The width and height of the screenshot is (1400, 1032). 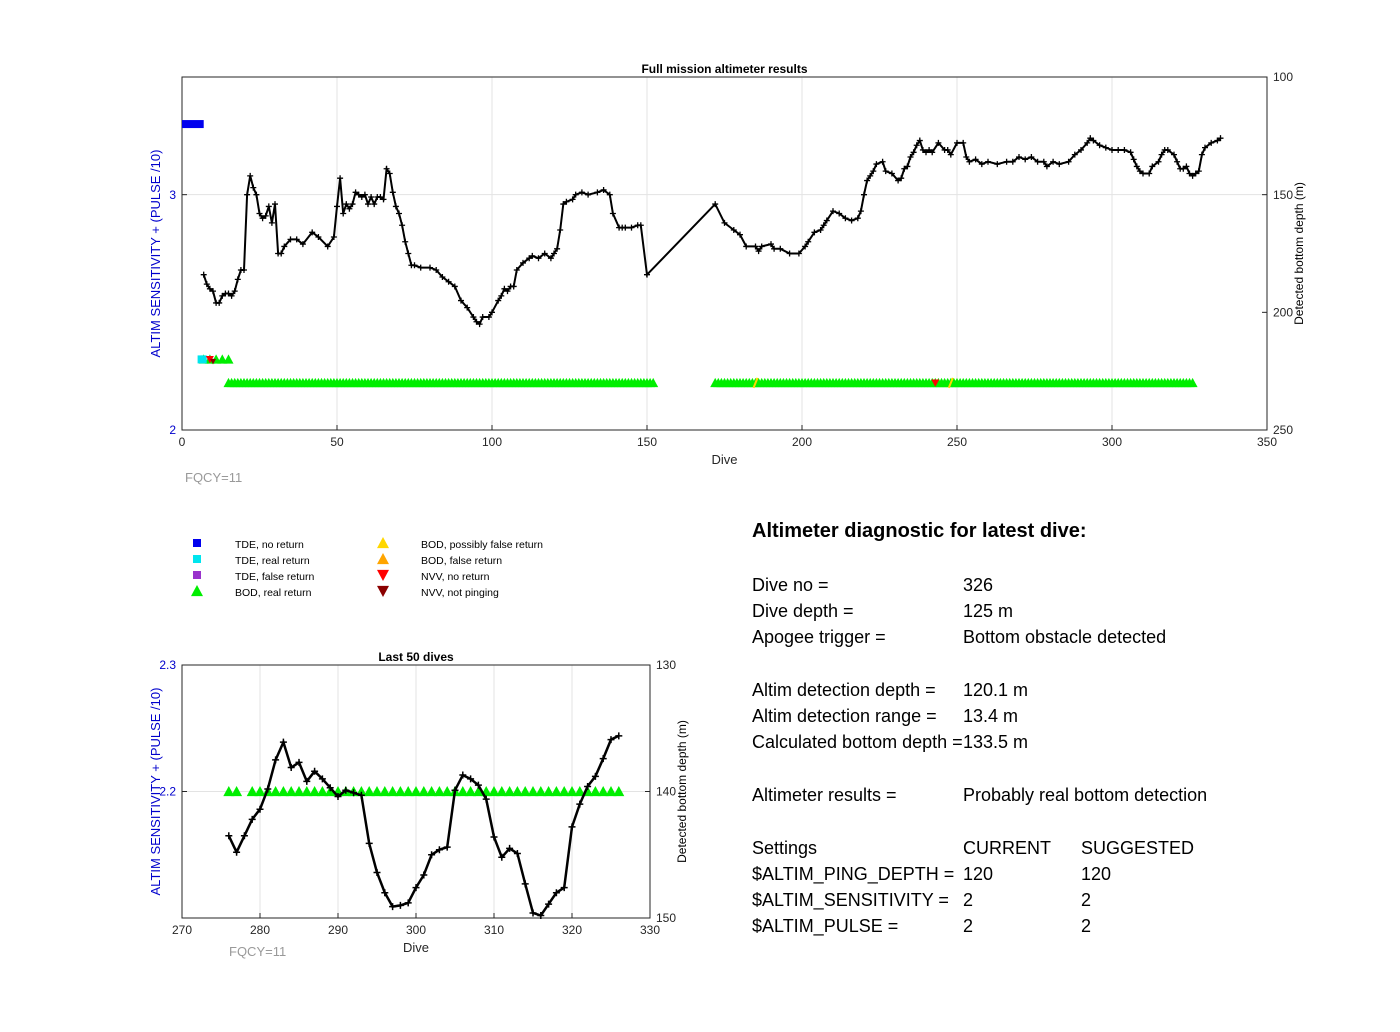 What do you see at coordinates (455, 577) in the screenshot?
I see `legend-label: NVV, no return` at bounding box center [455, 577].